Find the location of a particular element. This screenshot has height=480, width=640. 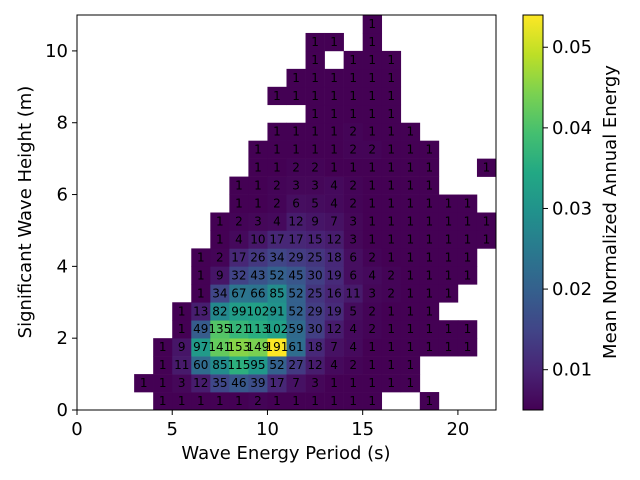

heatmap-cell-label: 66 is located at coordinates (257, 293).